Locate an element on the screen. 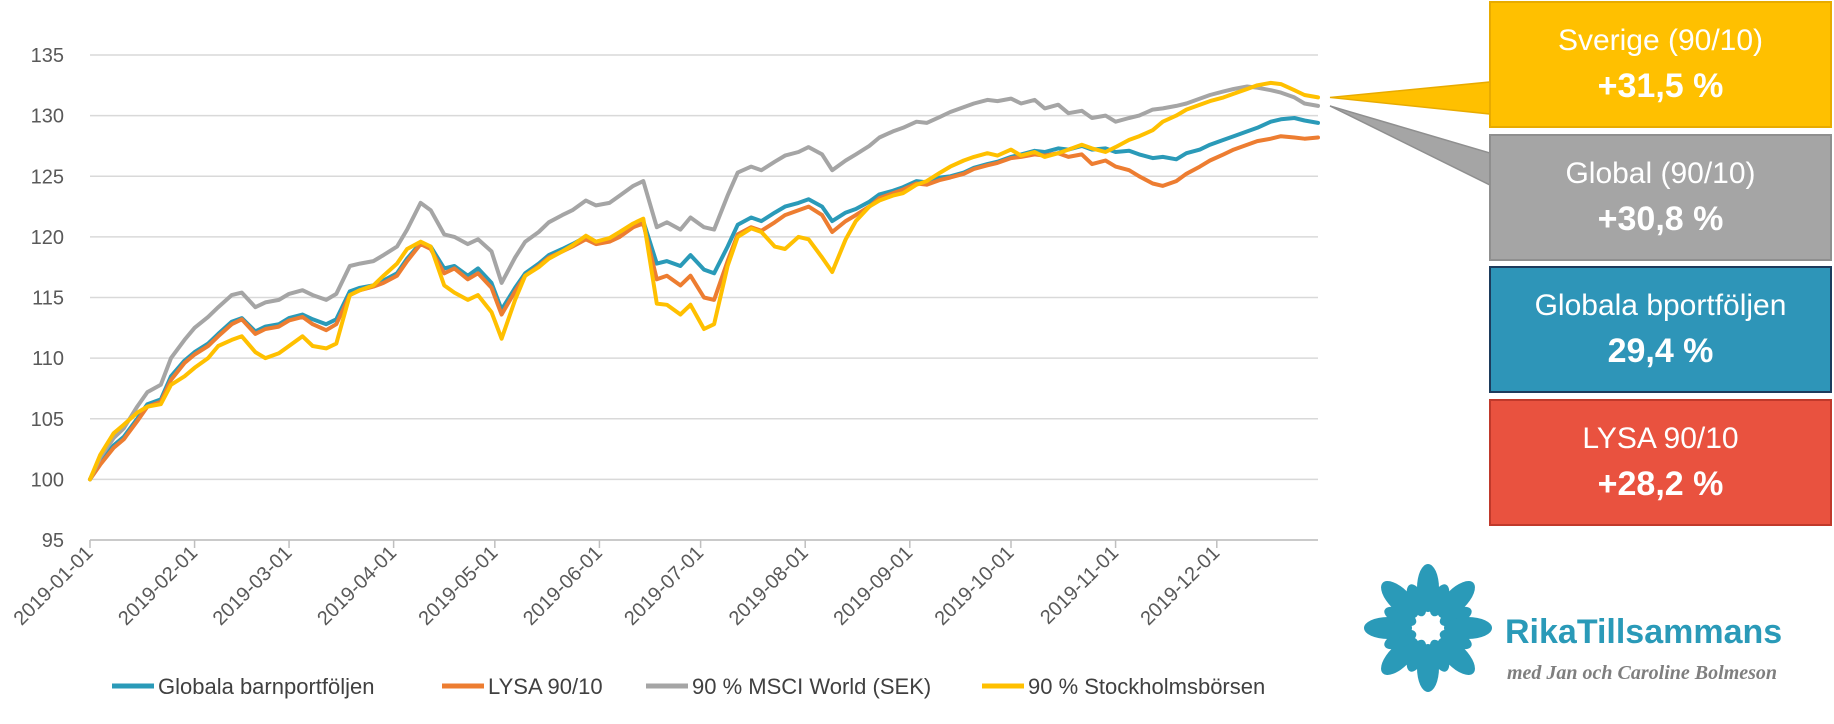  x-tick-label: 2019-04-01 is located at coordinates (357, 586).